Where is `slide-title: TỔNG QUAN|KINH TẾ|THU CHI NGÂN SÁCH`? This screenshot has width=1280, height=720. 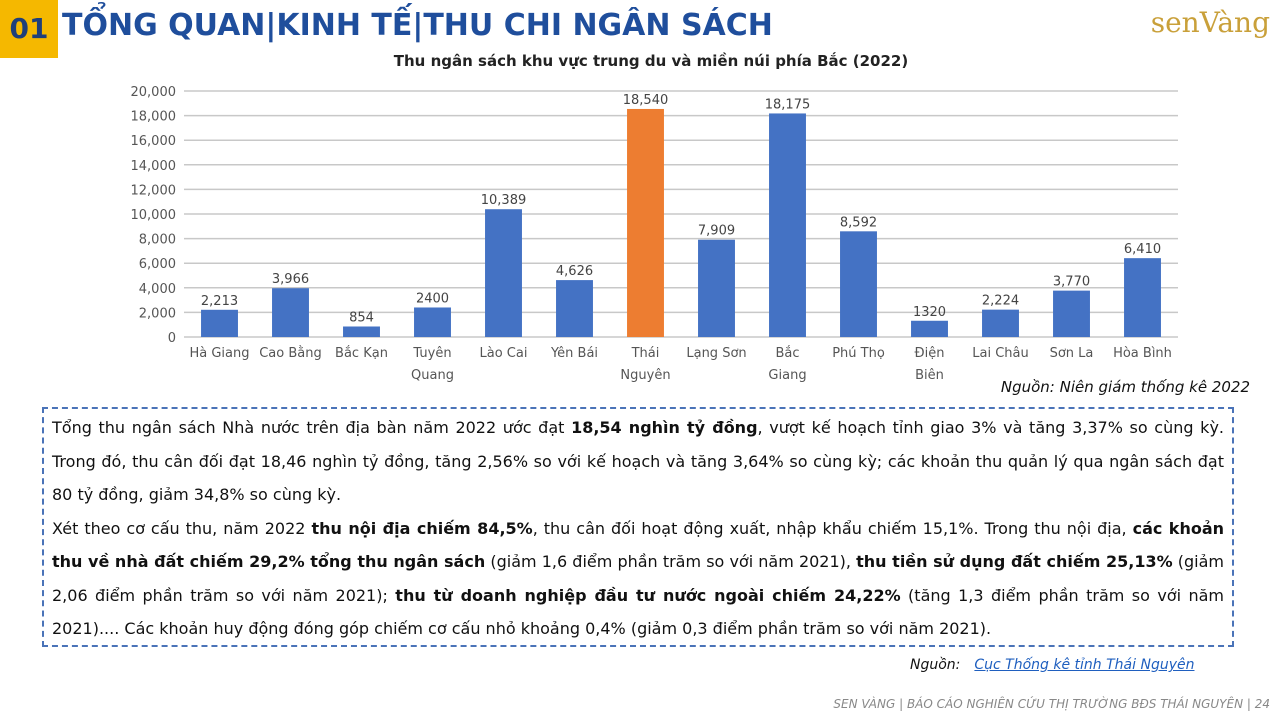 slide-title: TỔNG QUAN|KINH TẾ|THU CHI NGÂN SÁCH is located at coordinates (417, 25).